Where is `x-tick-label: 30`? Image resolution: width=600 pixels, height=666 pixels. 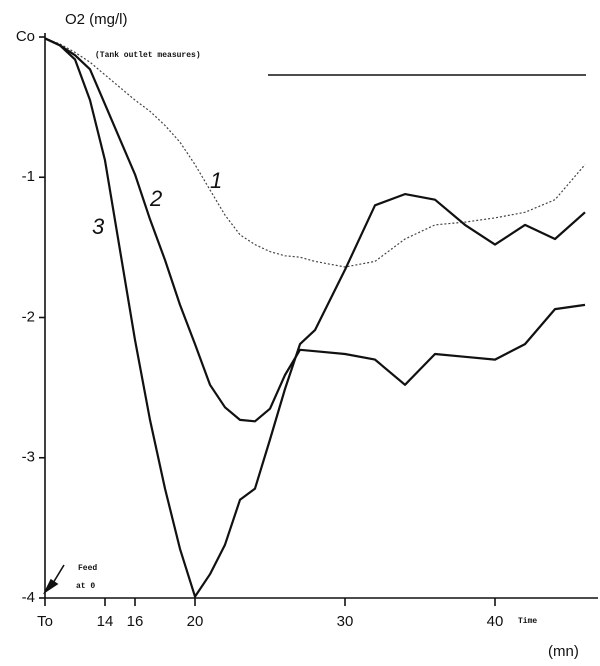
x-tick-label: 30 is located at coordinates (345, 621).